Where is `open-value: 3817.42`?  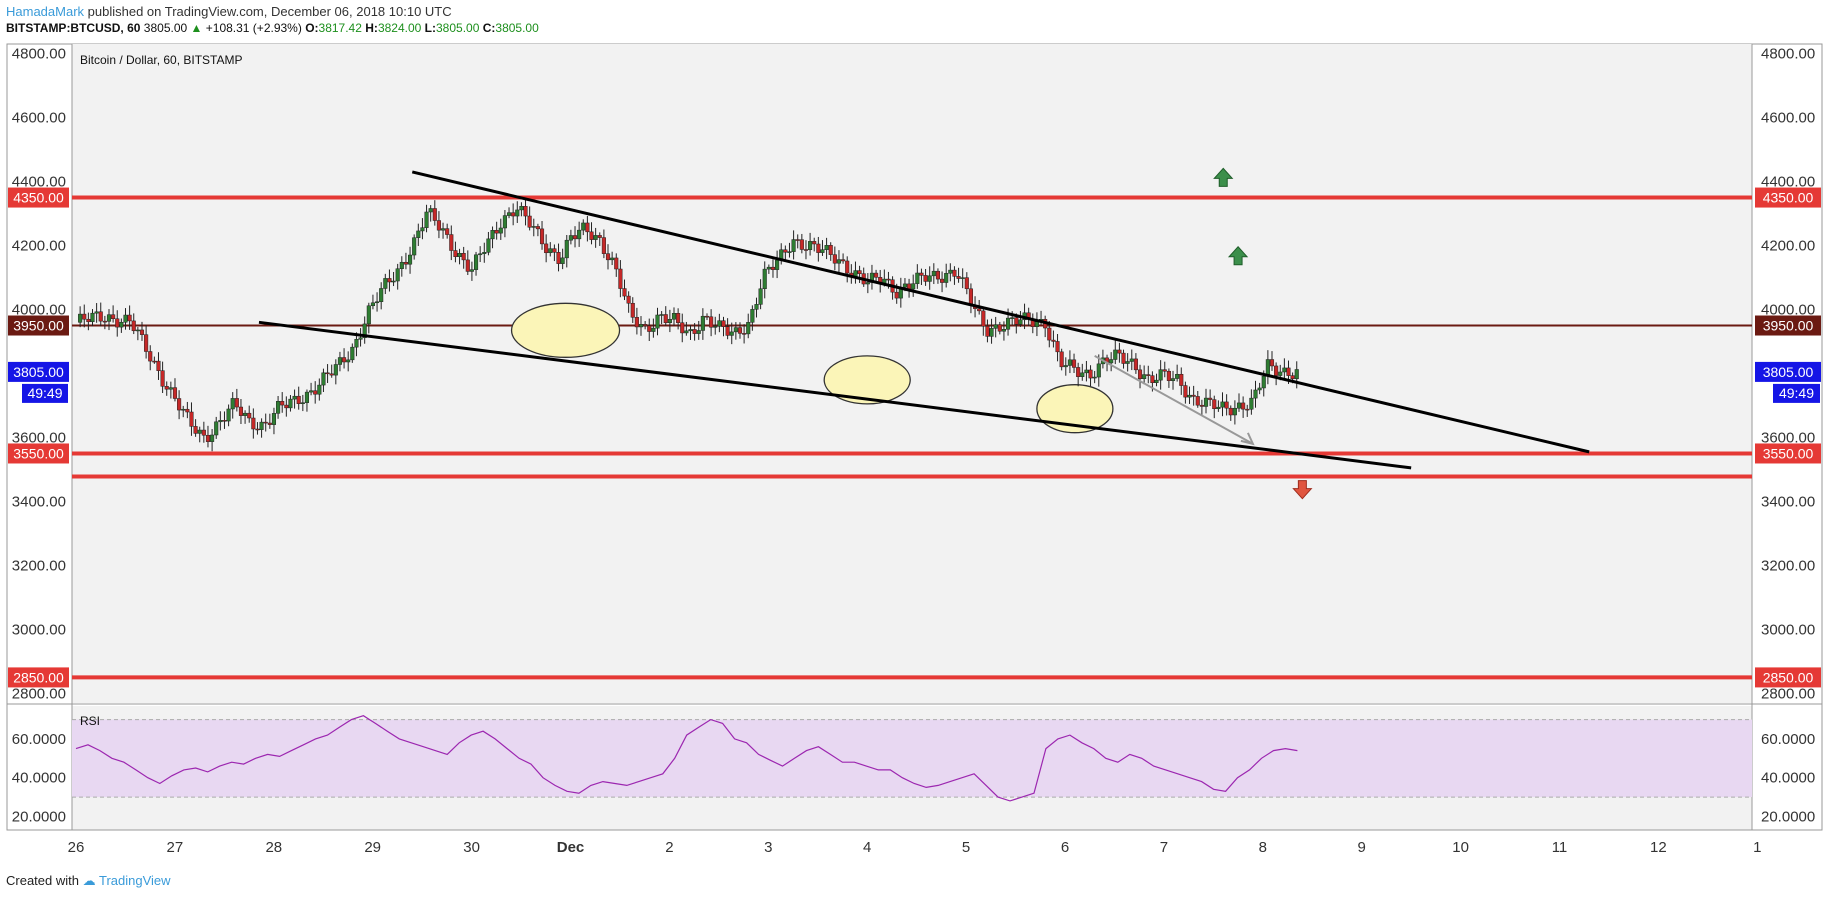 open-value: 3817.42 is located at coordinates (340, 28).